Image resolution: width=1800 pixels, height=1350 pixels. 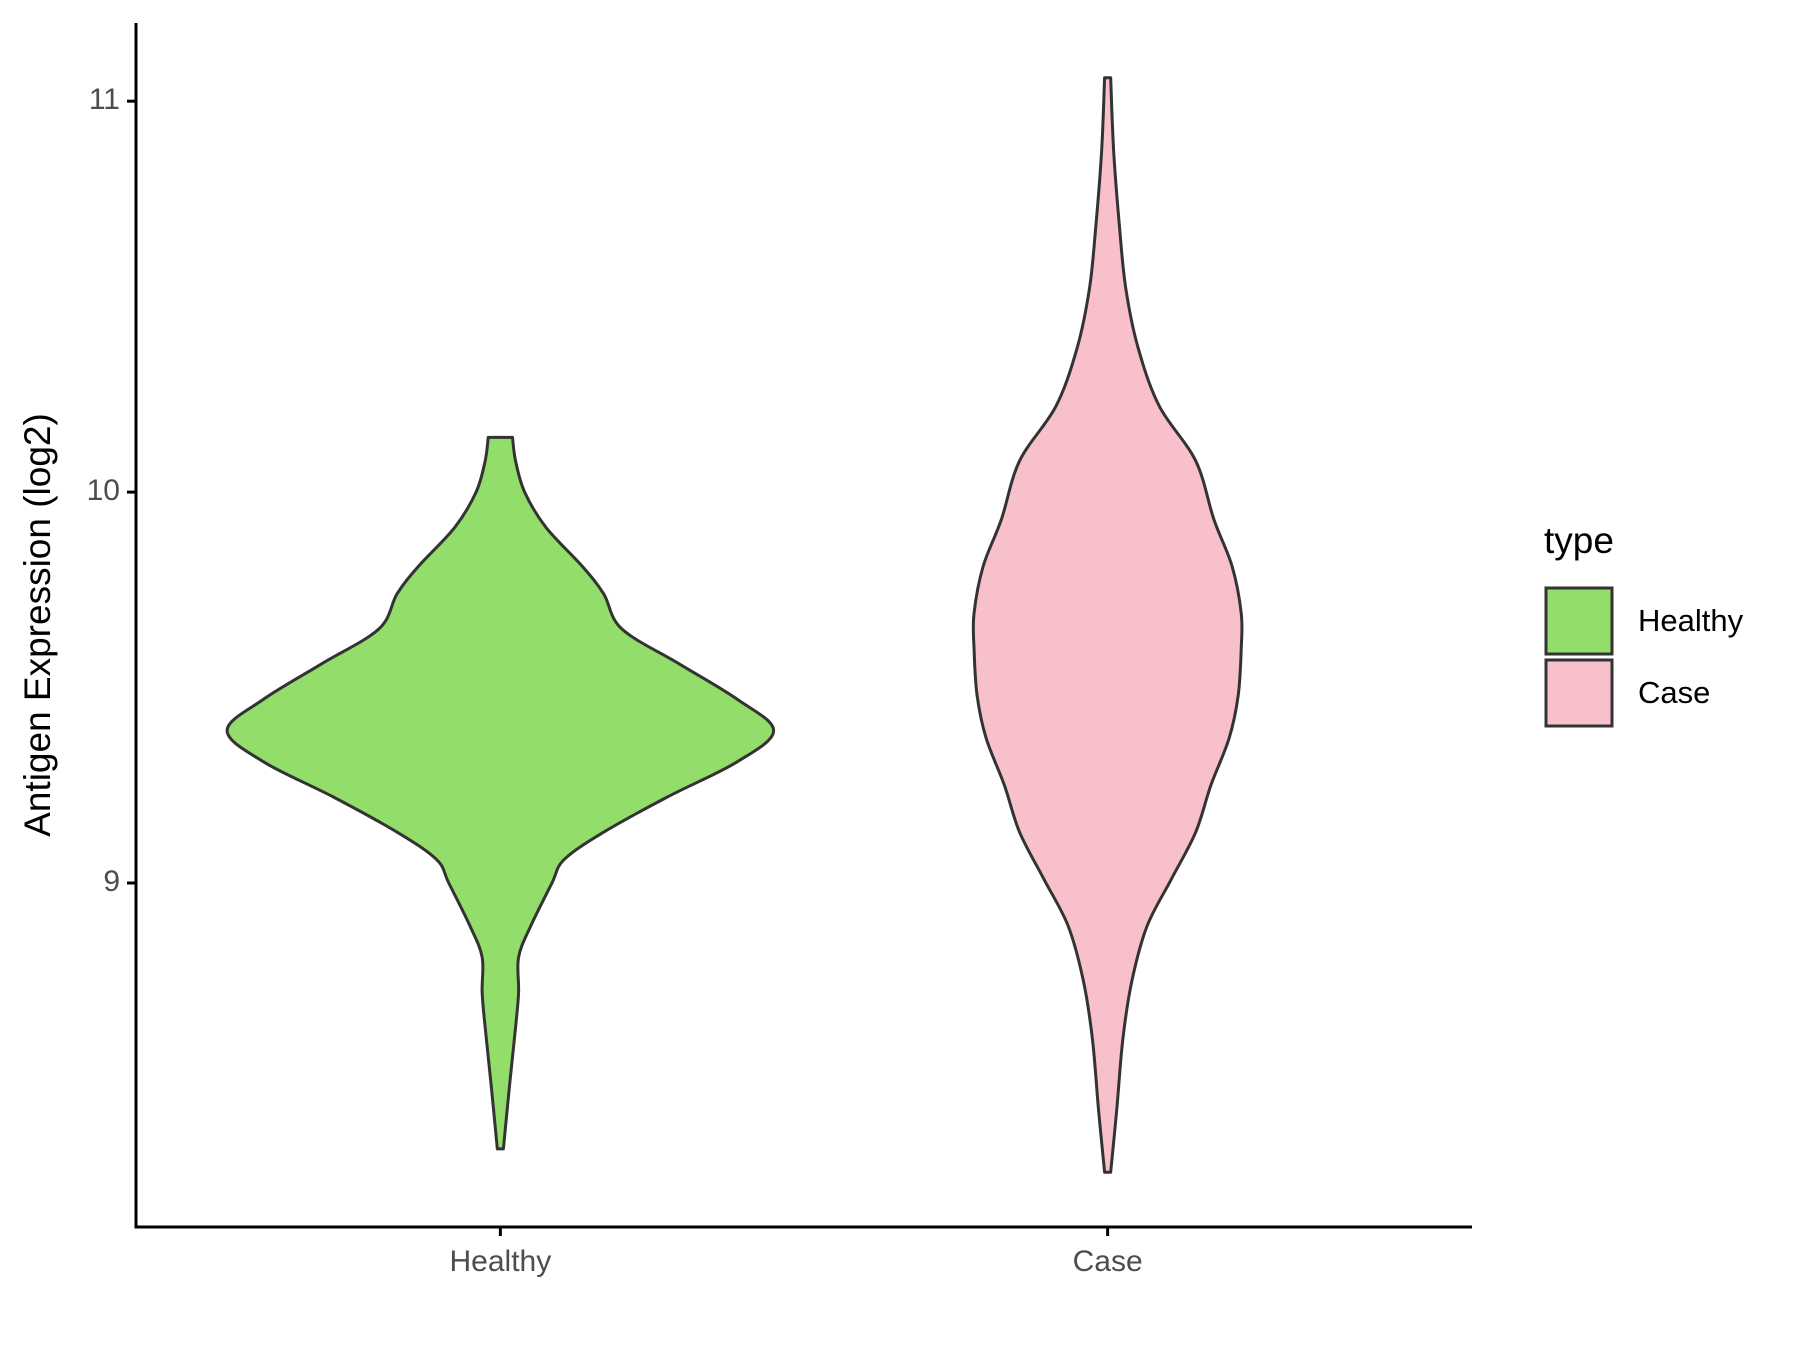 I want to click on y-tick-label: 11, so click(x=104, y=99).